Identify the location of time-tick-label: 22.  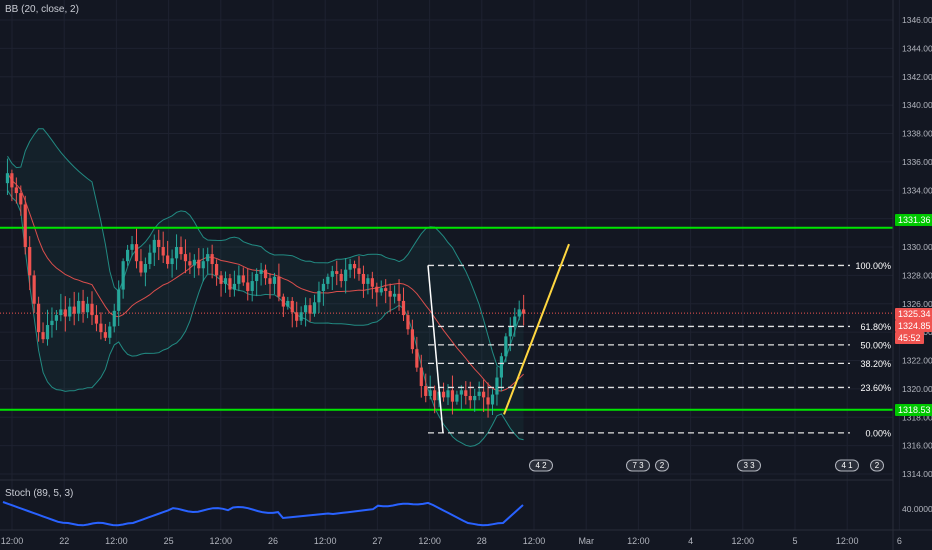
(64, 541).